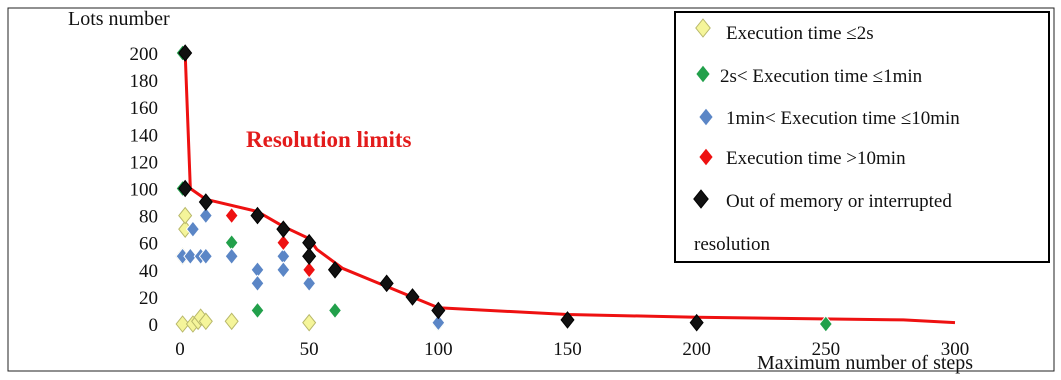  Describe the element at coordinates (148, 244) in the screenshot. I see `y-tick-label: 60` at that location.